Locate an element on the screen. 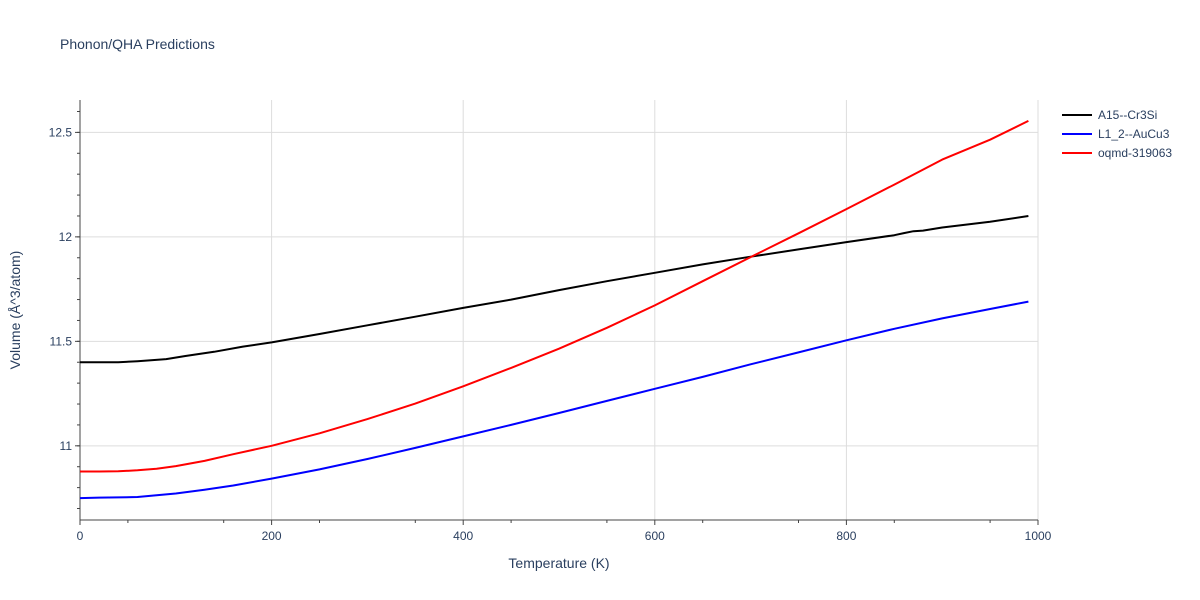  legend-label: A15--Cr3Si is located at coordinates (1127, 115).